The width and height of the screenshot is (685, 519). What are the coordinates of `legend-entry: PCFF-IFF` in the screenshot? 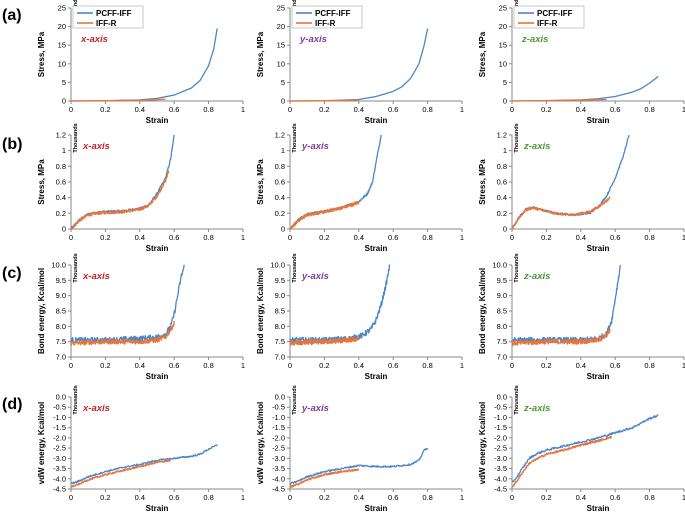 It's located at (555, 13).